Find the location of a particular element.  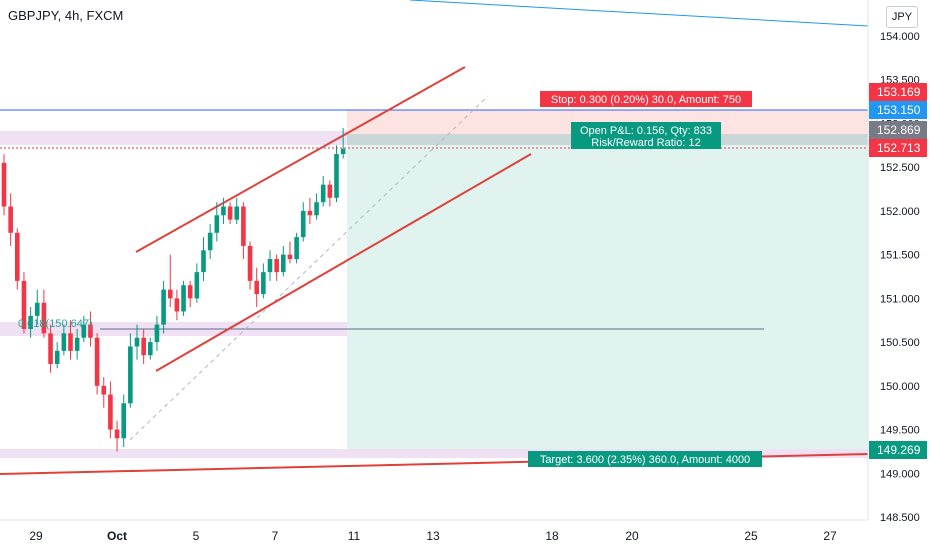

blue-trend-line is located at coordinates (639, 13).